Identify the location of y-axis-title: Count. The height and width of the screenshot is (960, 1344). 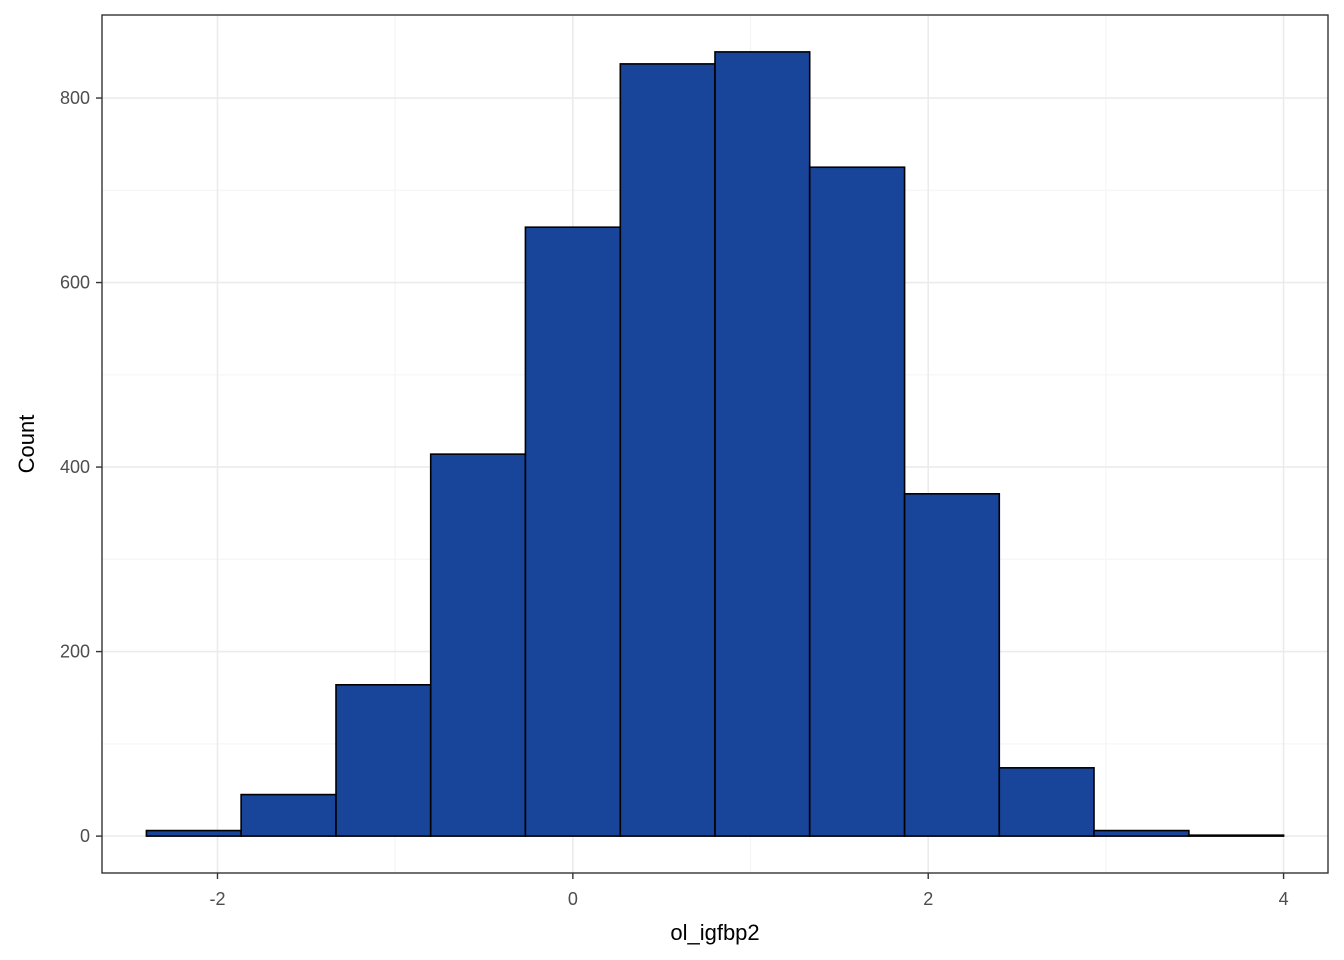
(26, 444).